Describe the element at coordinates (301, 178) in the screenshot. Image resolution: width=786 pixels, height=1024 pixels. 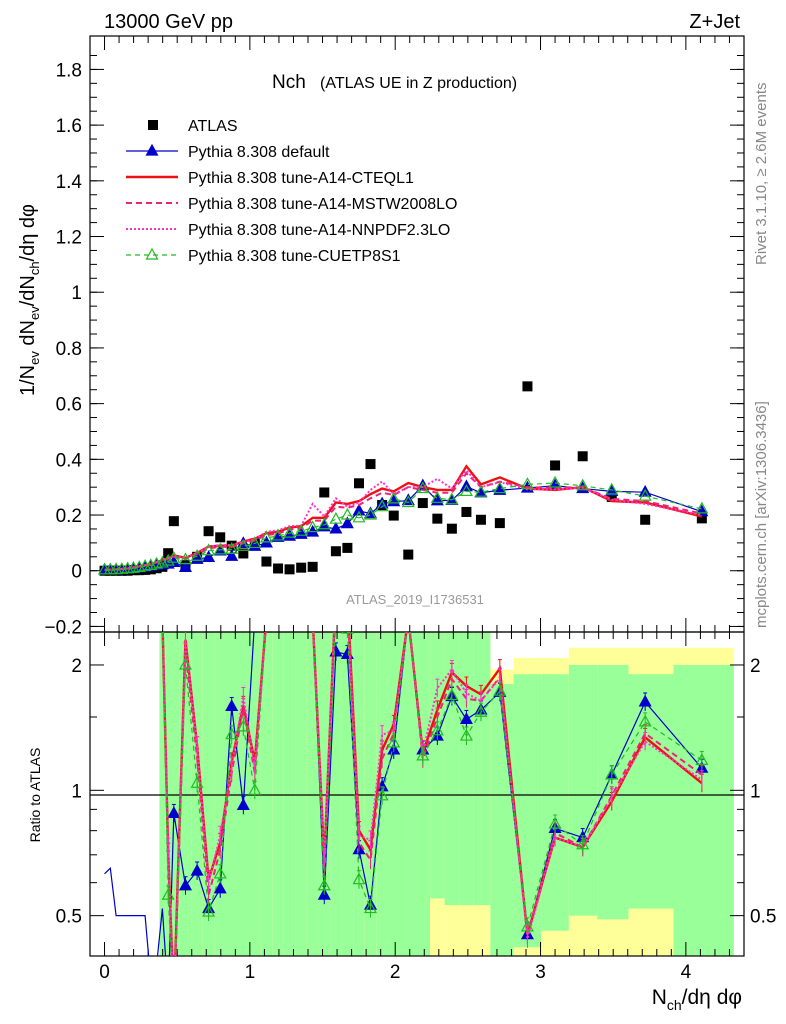
I see `legend-label: Pythia 8.308 tune-A14-CTEQL1` at that location.